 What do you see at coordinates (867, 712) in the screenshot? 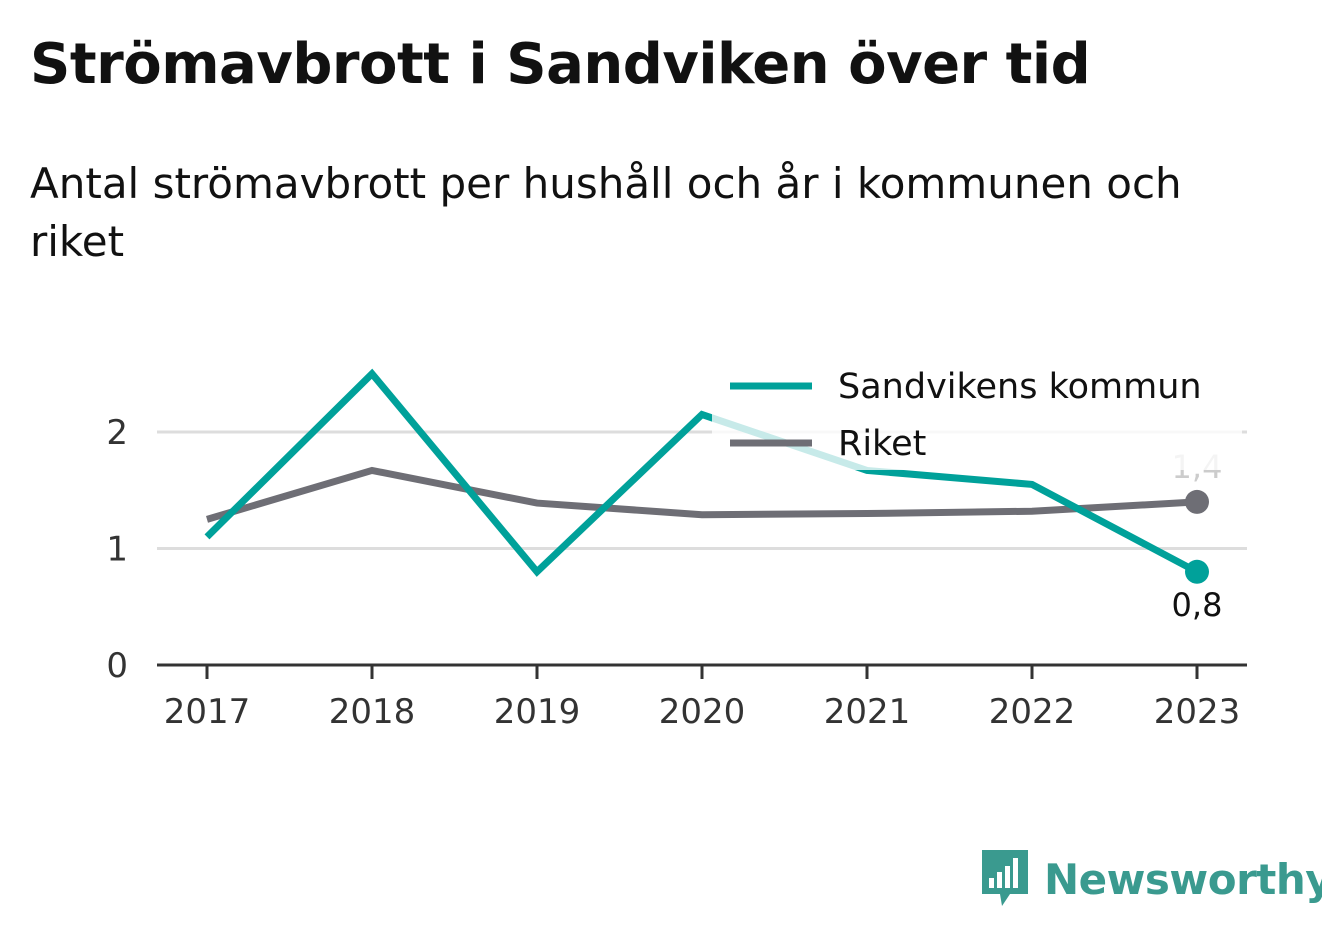
I see `x-tick-label: 2021` at bounding box center [867, 712].